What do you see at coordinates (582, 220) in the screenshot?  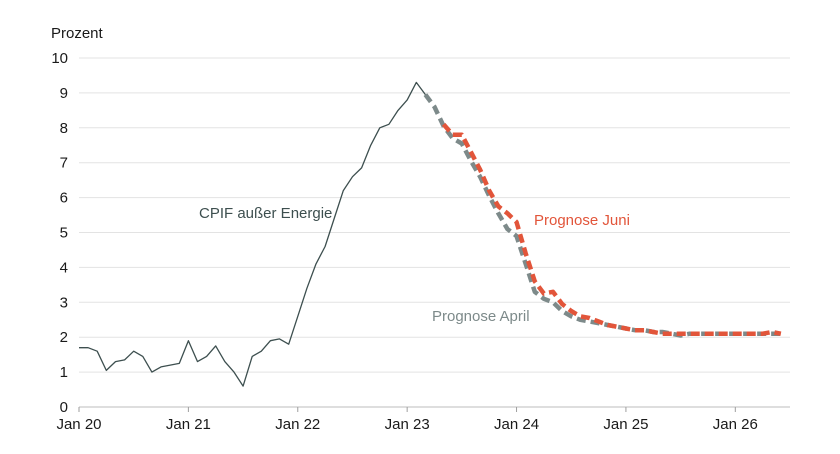 I see `series-label-prognose-juni: Prognose Juni` at bounding box center [582, 220].